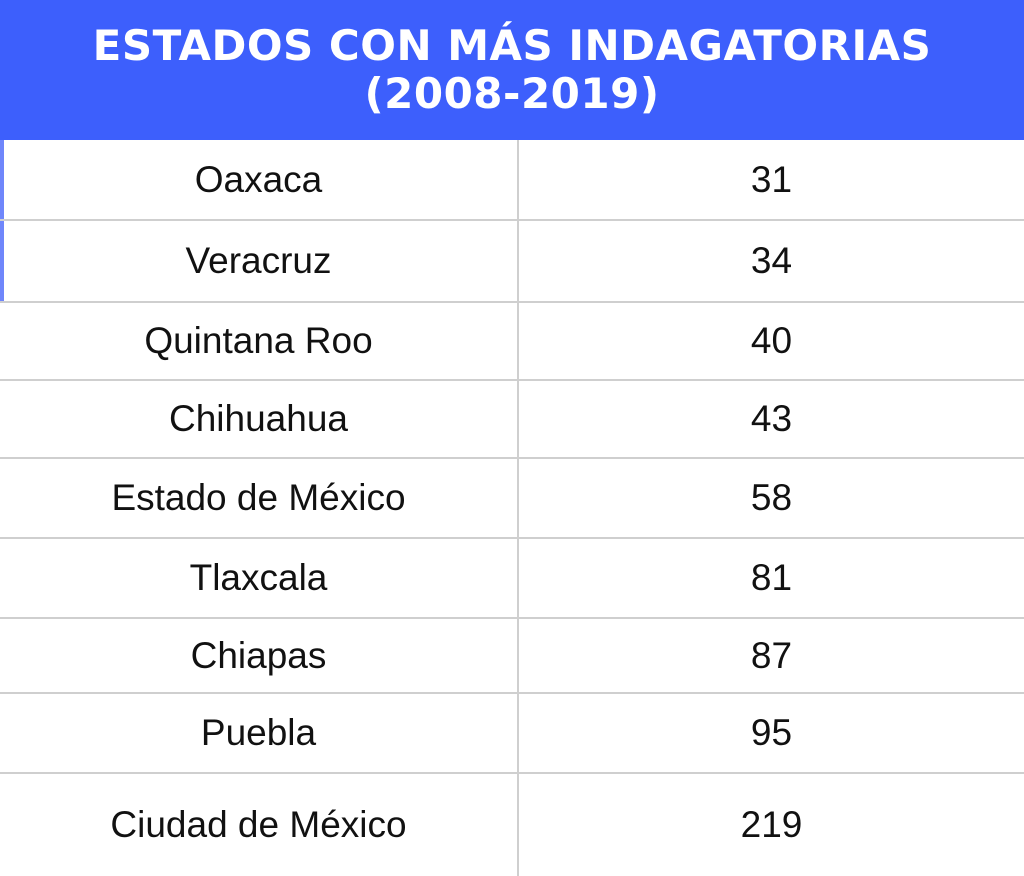 The height and width of the screenshot is (876, 1024). I want to click on state-cell: Tlaxcala, so click(258, 577).